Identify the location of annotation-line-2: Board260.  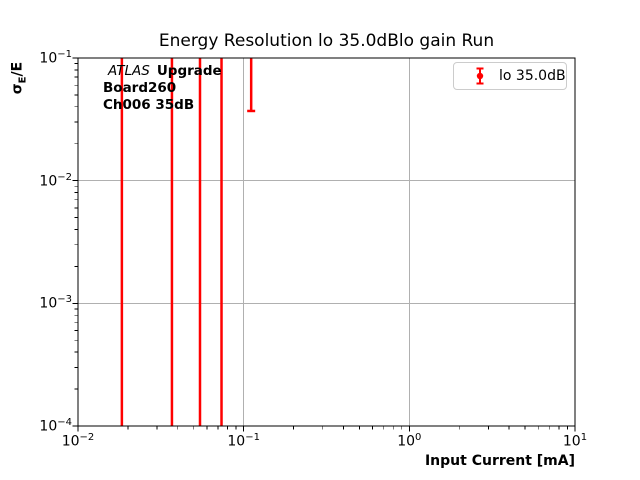
(140, 88).